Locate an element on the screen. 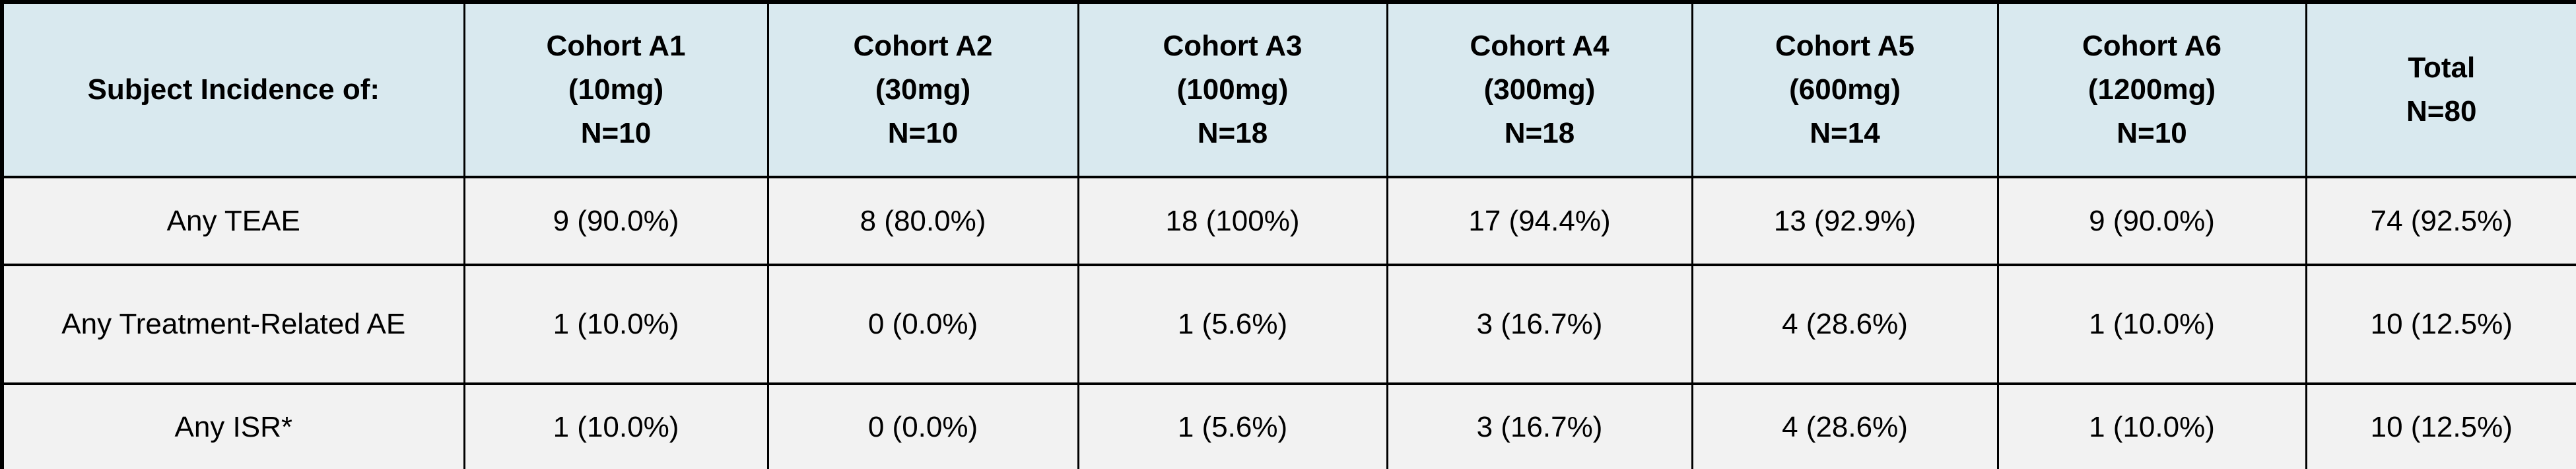 The height and width of the screenshot is (469, 2576). cell-trae-a2: 0 (0.0%) is located at coordinates (922, 324).